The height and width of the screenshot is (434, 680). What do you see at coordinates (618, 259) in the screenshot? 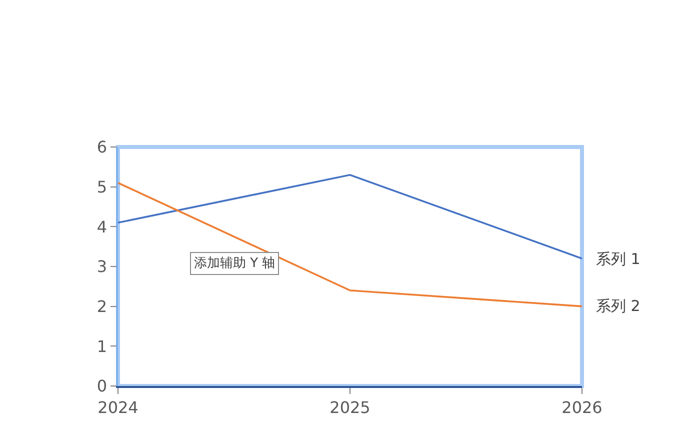
I see `series-label: 系列 1` at bounding box center [618, 259].